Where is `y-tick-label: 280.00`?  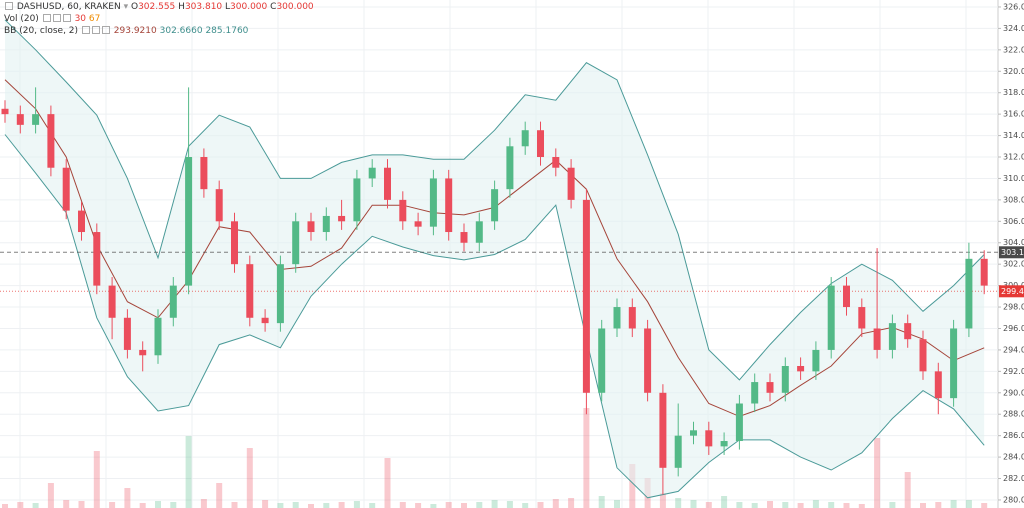
y-tick-label: 280.00 is located at coordinates (1013, 499).